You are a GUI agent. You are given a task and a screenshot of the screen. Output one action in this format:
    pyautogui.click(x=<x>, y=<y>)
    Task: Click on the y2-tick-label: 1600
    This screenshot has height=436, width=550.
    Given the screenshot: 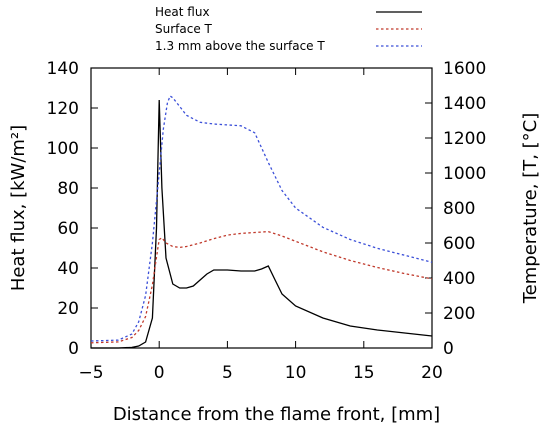 What is the action you would take?
    pyautogui.click(x=464, y=69)
    